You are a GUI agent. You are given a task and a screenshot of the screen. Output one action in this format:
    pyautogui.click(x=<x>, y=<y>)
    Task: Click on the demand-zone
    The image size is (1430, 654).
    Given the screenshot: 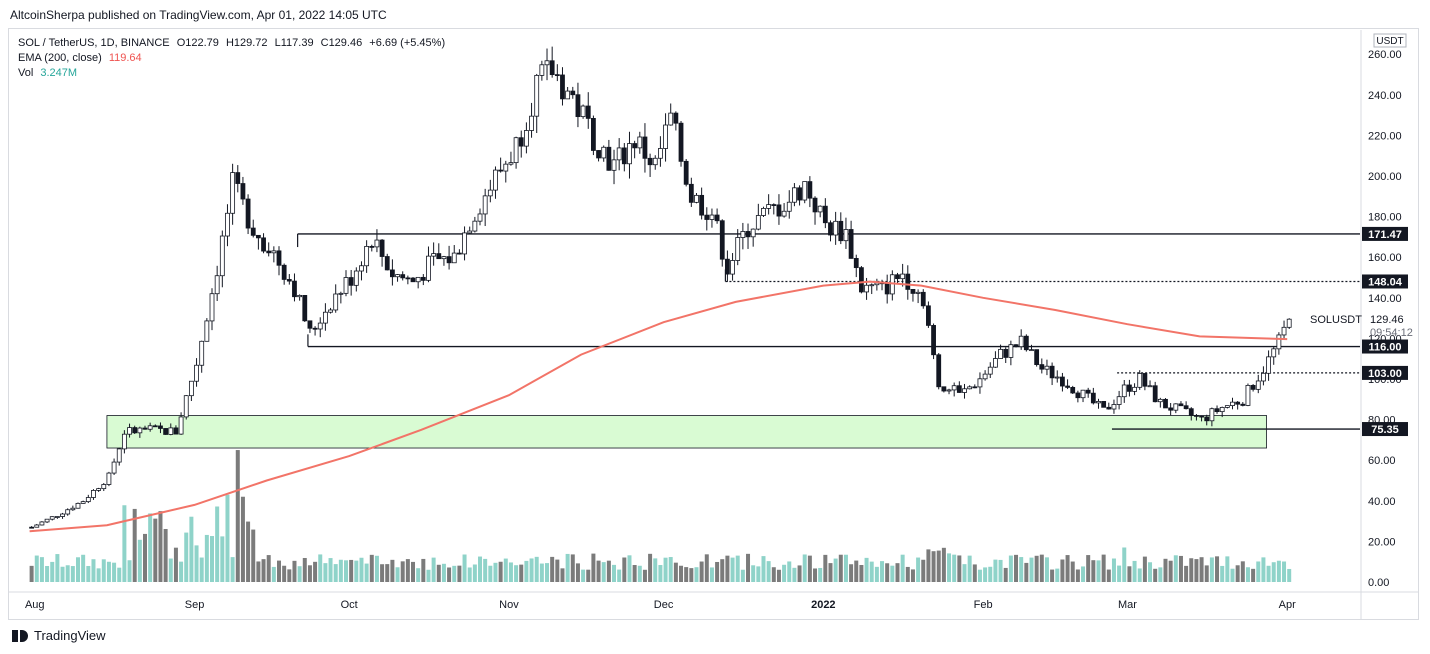 What is the action you would take?
    pyautogui.click(x=686, y=432)
    